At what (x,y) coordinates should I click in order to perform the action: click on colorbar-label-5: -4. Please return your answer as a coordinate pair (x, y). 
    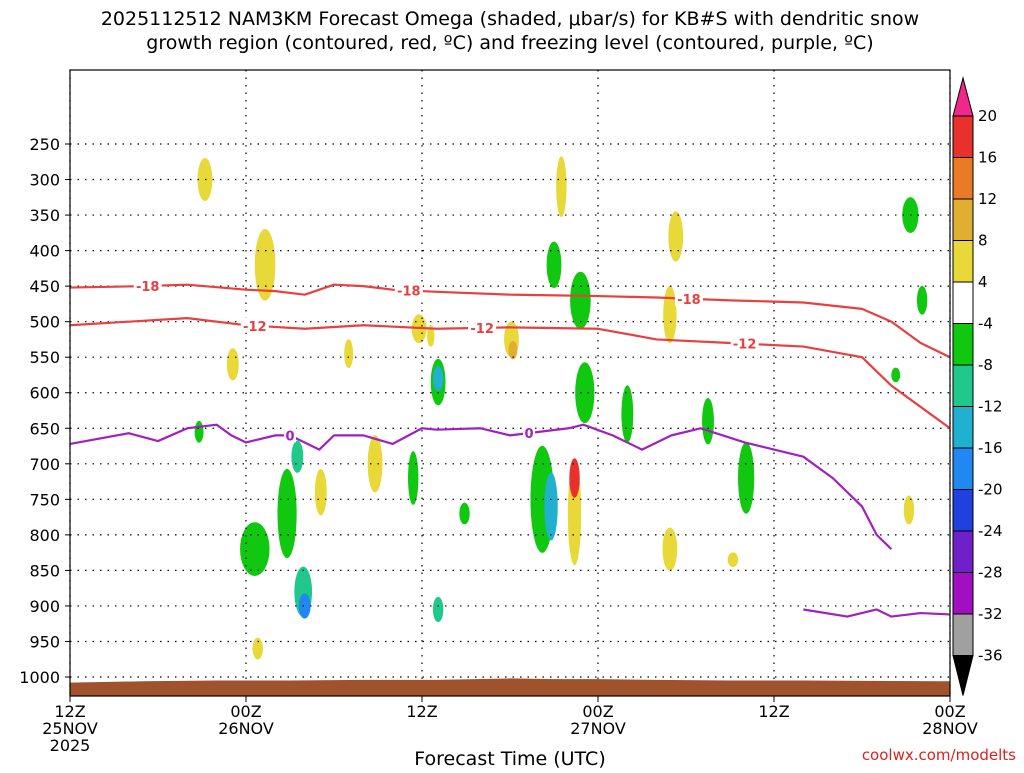
    Looking at the image, I should click on (985, 324).